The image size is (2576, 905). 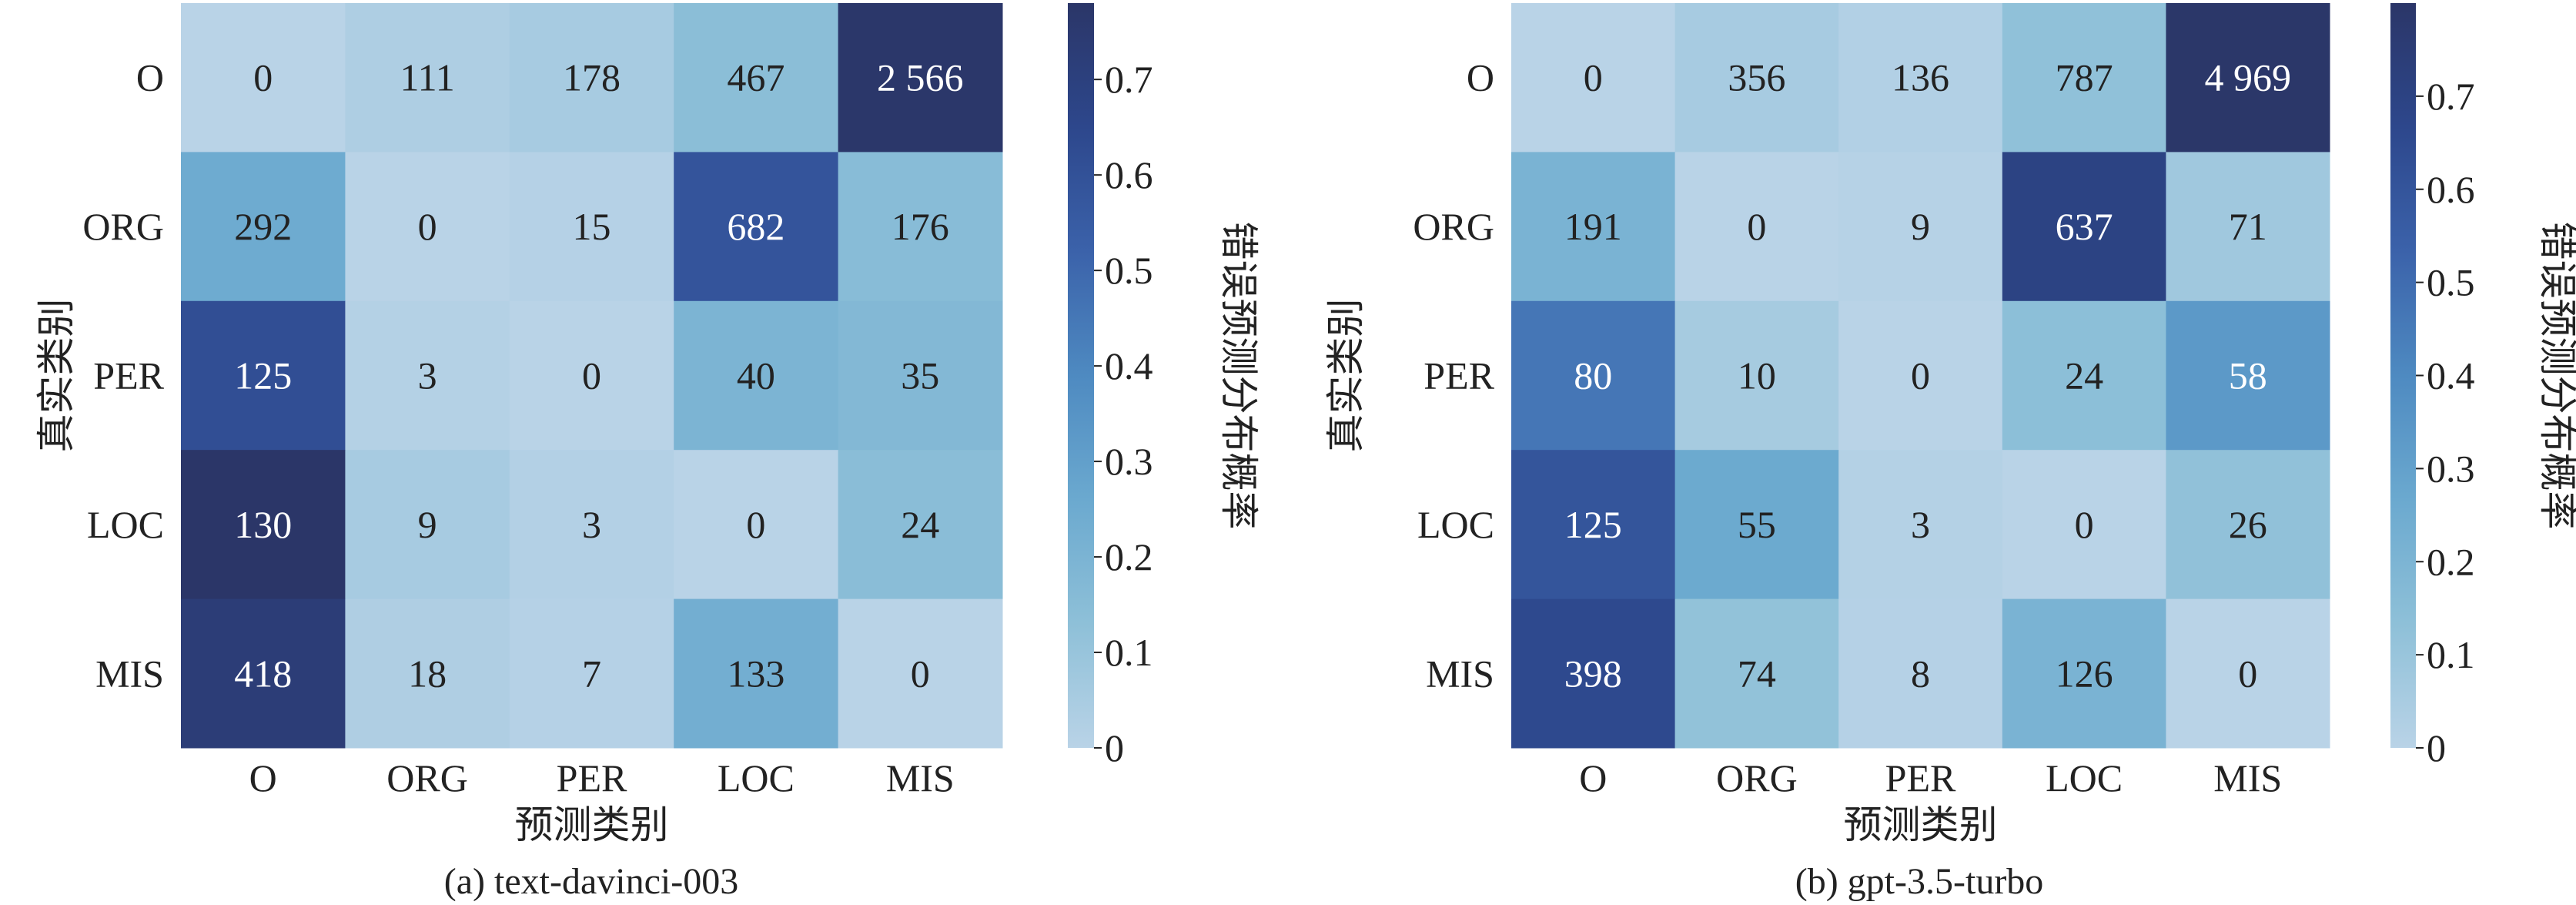 I want to click on cell-value-label: 8, so click(x=1920, y=673).